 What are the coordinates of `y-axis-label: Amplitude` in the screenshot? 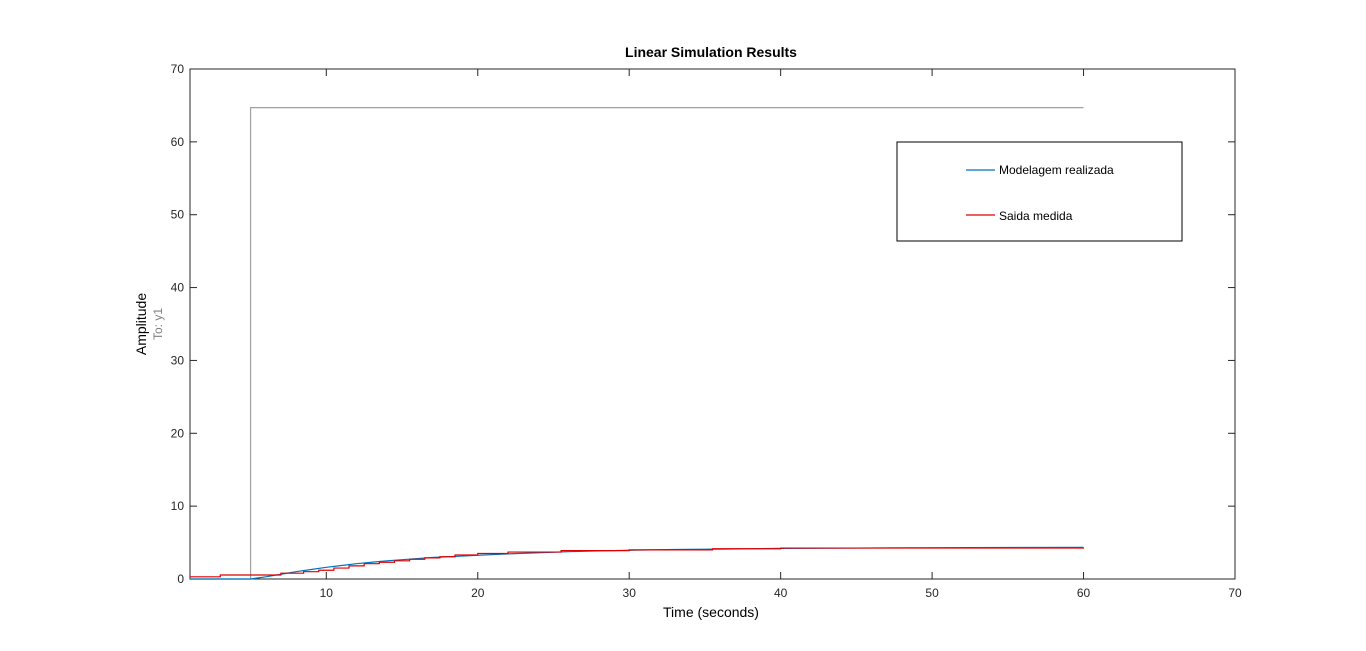 It's located at (141, 324).